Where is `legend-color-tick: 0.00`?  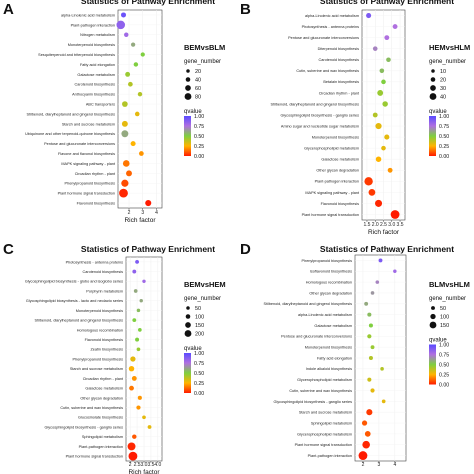 legend-color-tick: 0.00 is located at coordinates (444, 157).